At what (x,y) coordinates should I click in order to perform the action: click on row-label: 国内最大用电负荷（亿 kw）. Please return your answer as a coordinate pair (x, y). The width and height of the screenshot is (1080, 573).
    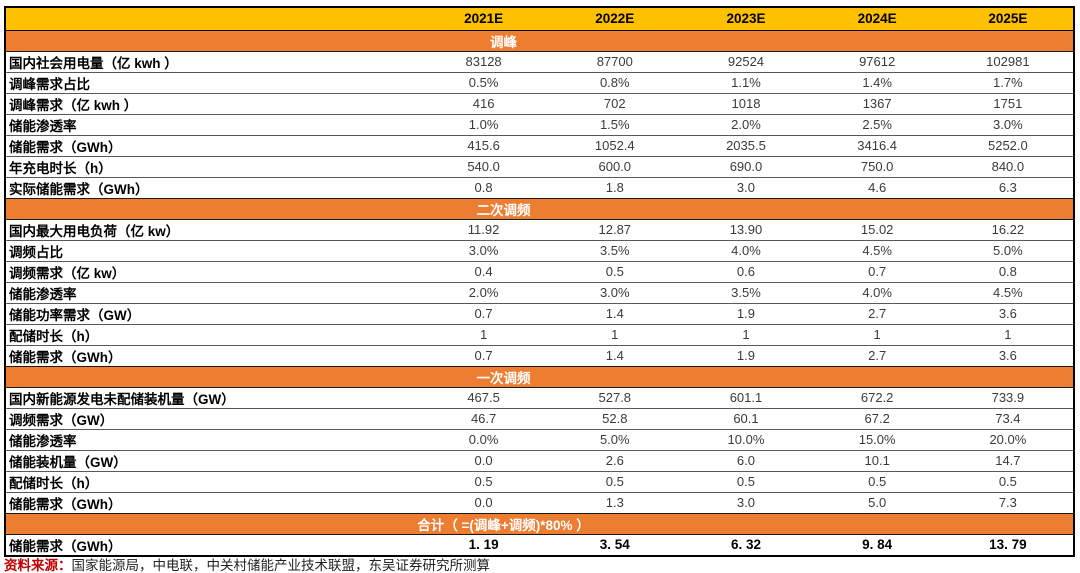
    Looking at the image, I should click on (211, 229).